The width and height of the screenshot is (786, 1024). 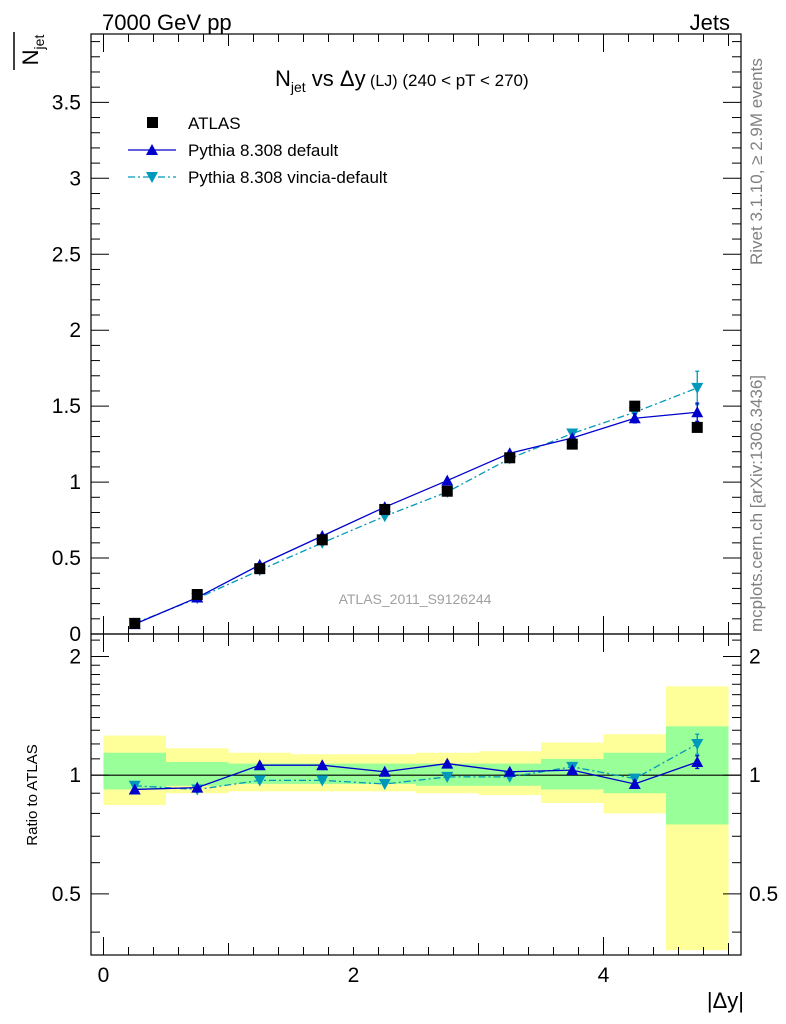 I want to click on ratio-ytick-label-right: 1, so click(x=755, y=775).